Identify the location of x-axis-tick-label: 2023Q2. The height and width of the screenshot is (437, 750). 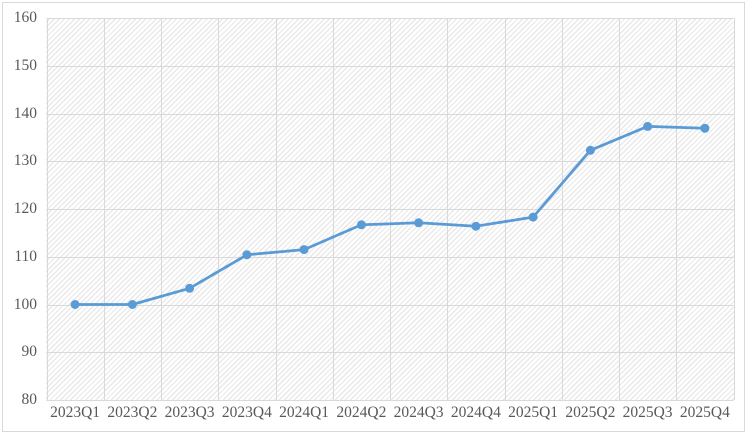
(132, 412).